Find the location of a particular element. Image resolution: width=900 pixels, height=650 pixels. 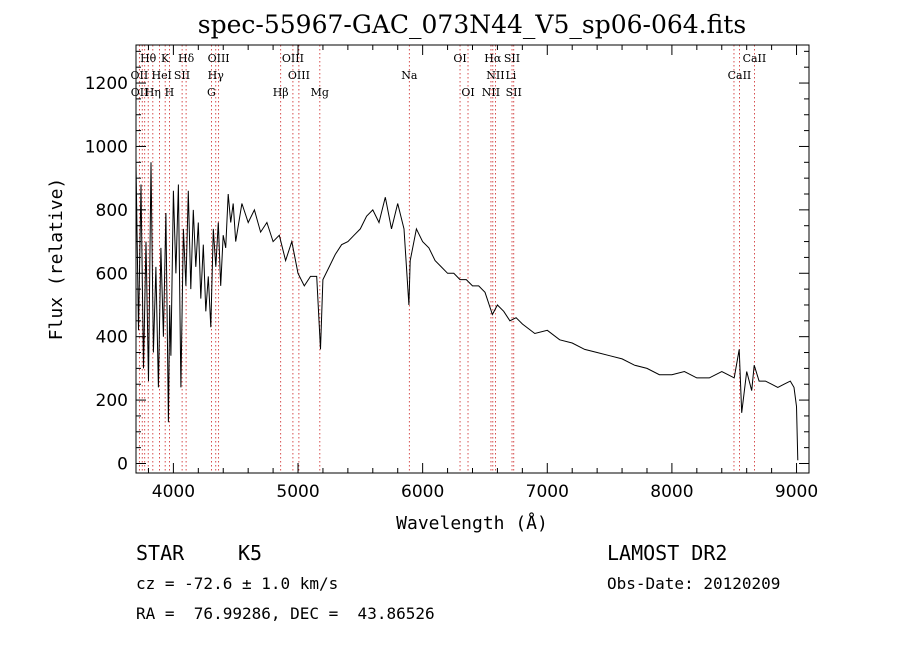

y-tick-label: 1000 is located at coordinates (106, 147).